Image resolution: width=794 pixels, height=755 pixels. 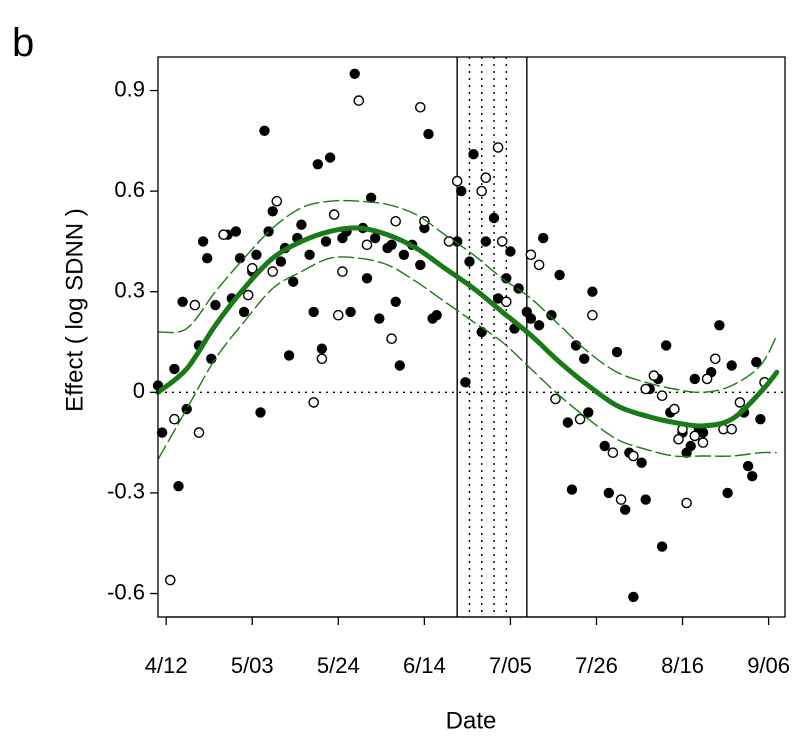 What do you see at coordinates (768, 665) in the screenshot?
I see `x-tick-label: 9/06` at bounding box center [768, 665].